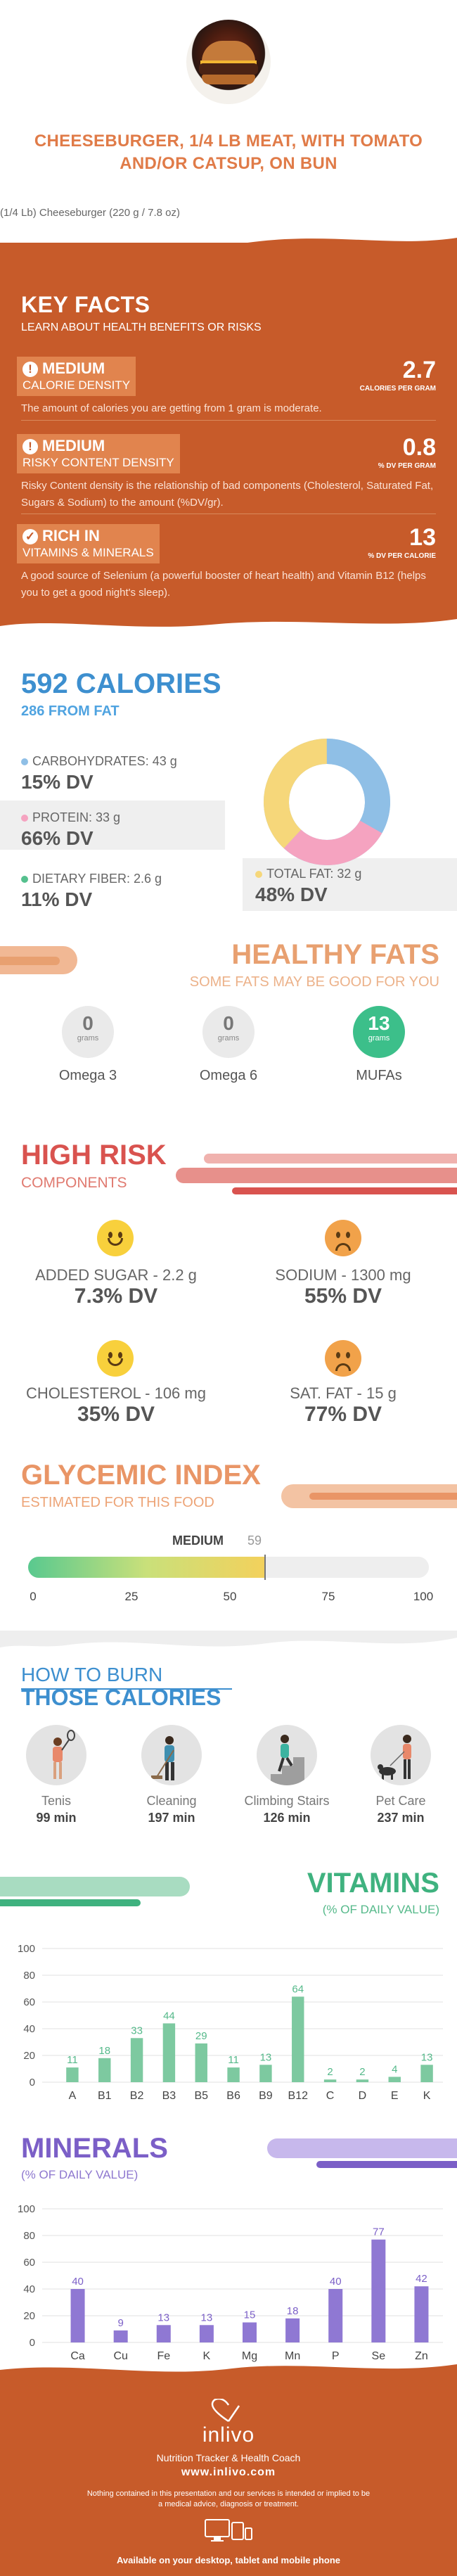  Describe the element at coordinates (233, 2074) in the screenshot. I see `vitamin-bar-B6` at that location.